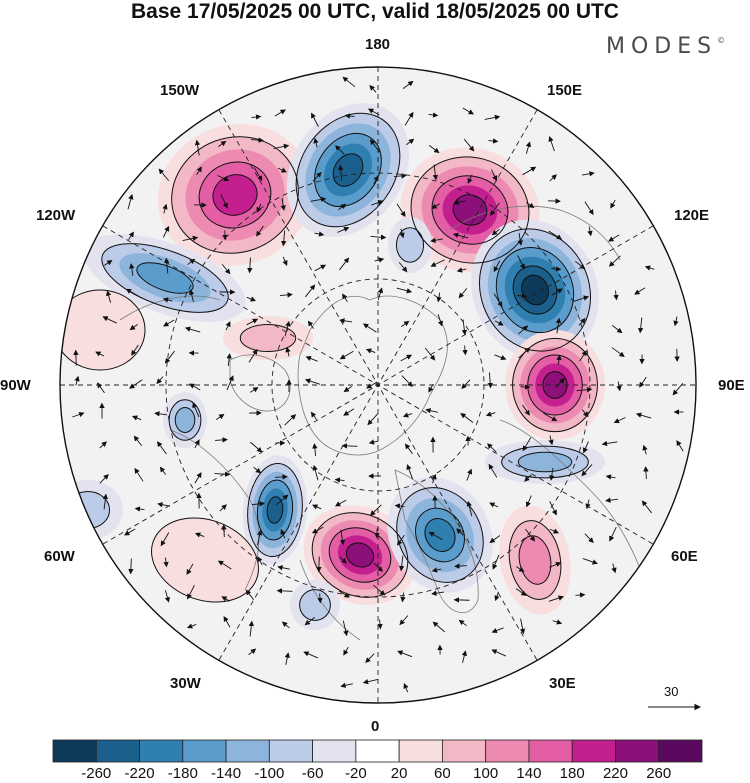 The height and width of the screenshot is (783, 750). What do you see at coordinates (182, 773) in the screenshot?
I see `colorbar-tick-label: -180` at bounding box center [182, 773].